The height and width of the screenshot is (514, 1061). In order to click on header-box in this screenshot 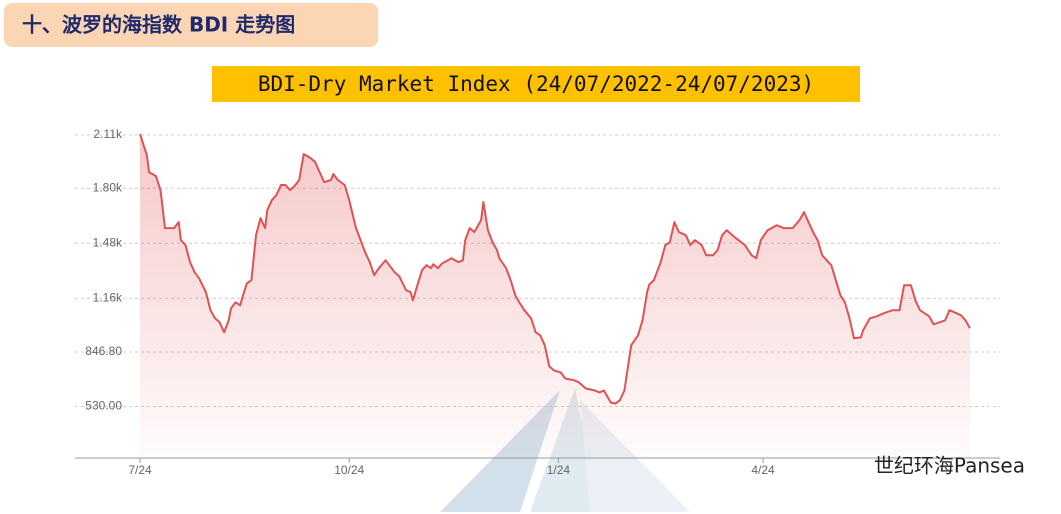, I will do `click(191, 25)`.